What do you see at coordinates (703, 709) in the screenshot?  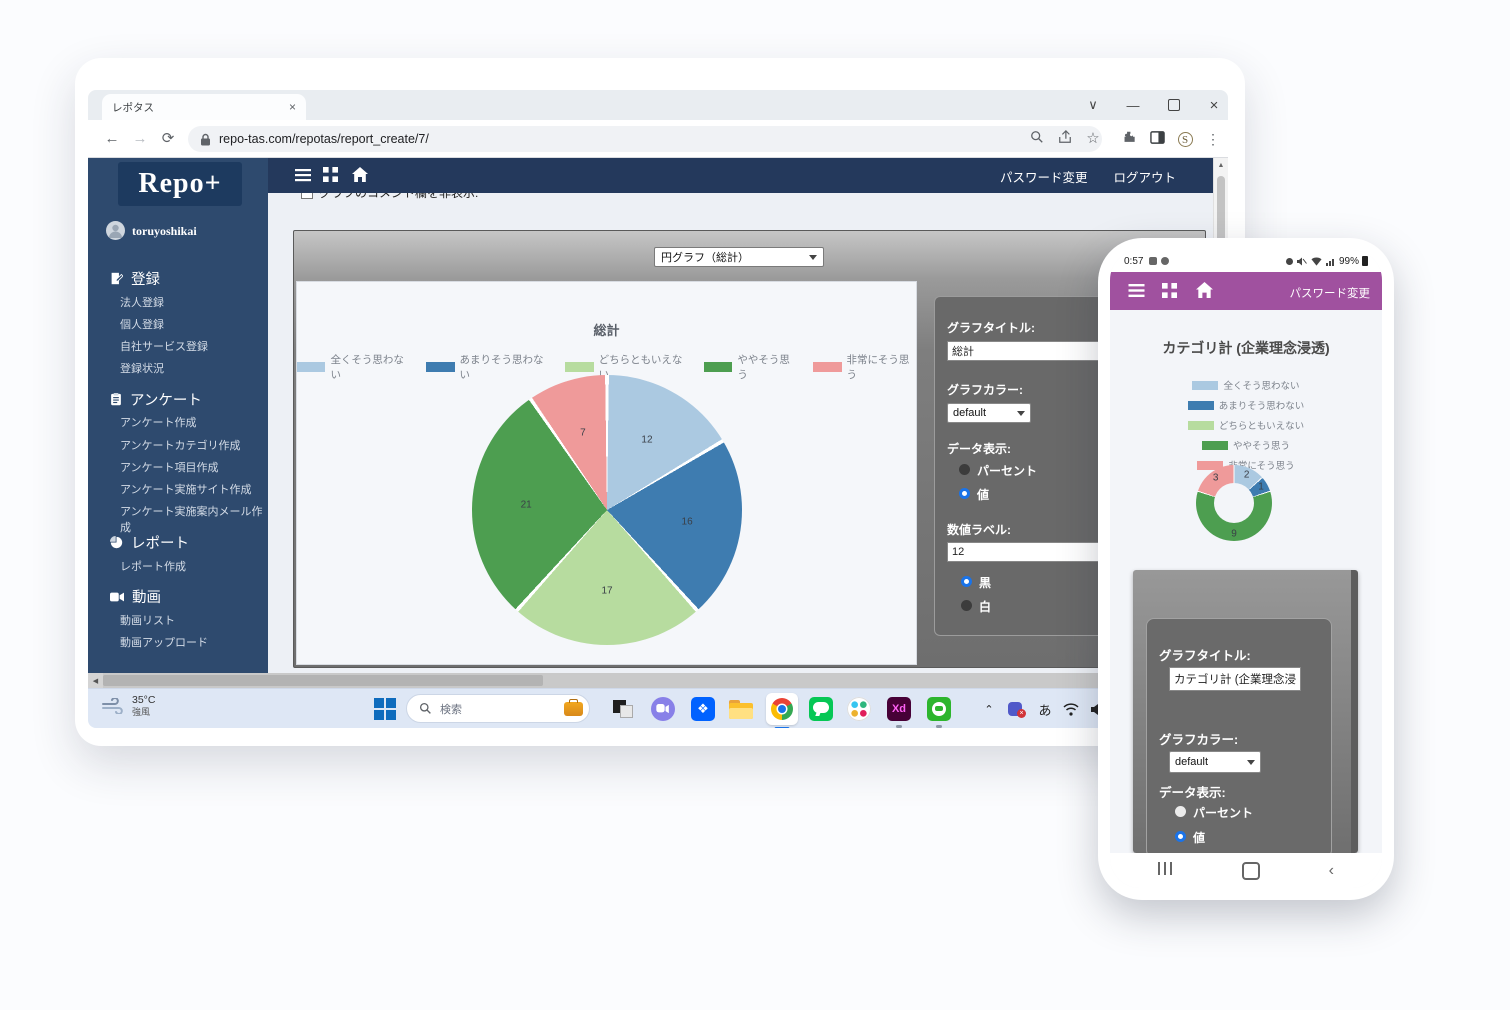 I see `dropbox-icon: ❖` at bounding box center [703, 709].